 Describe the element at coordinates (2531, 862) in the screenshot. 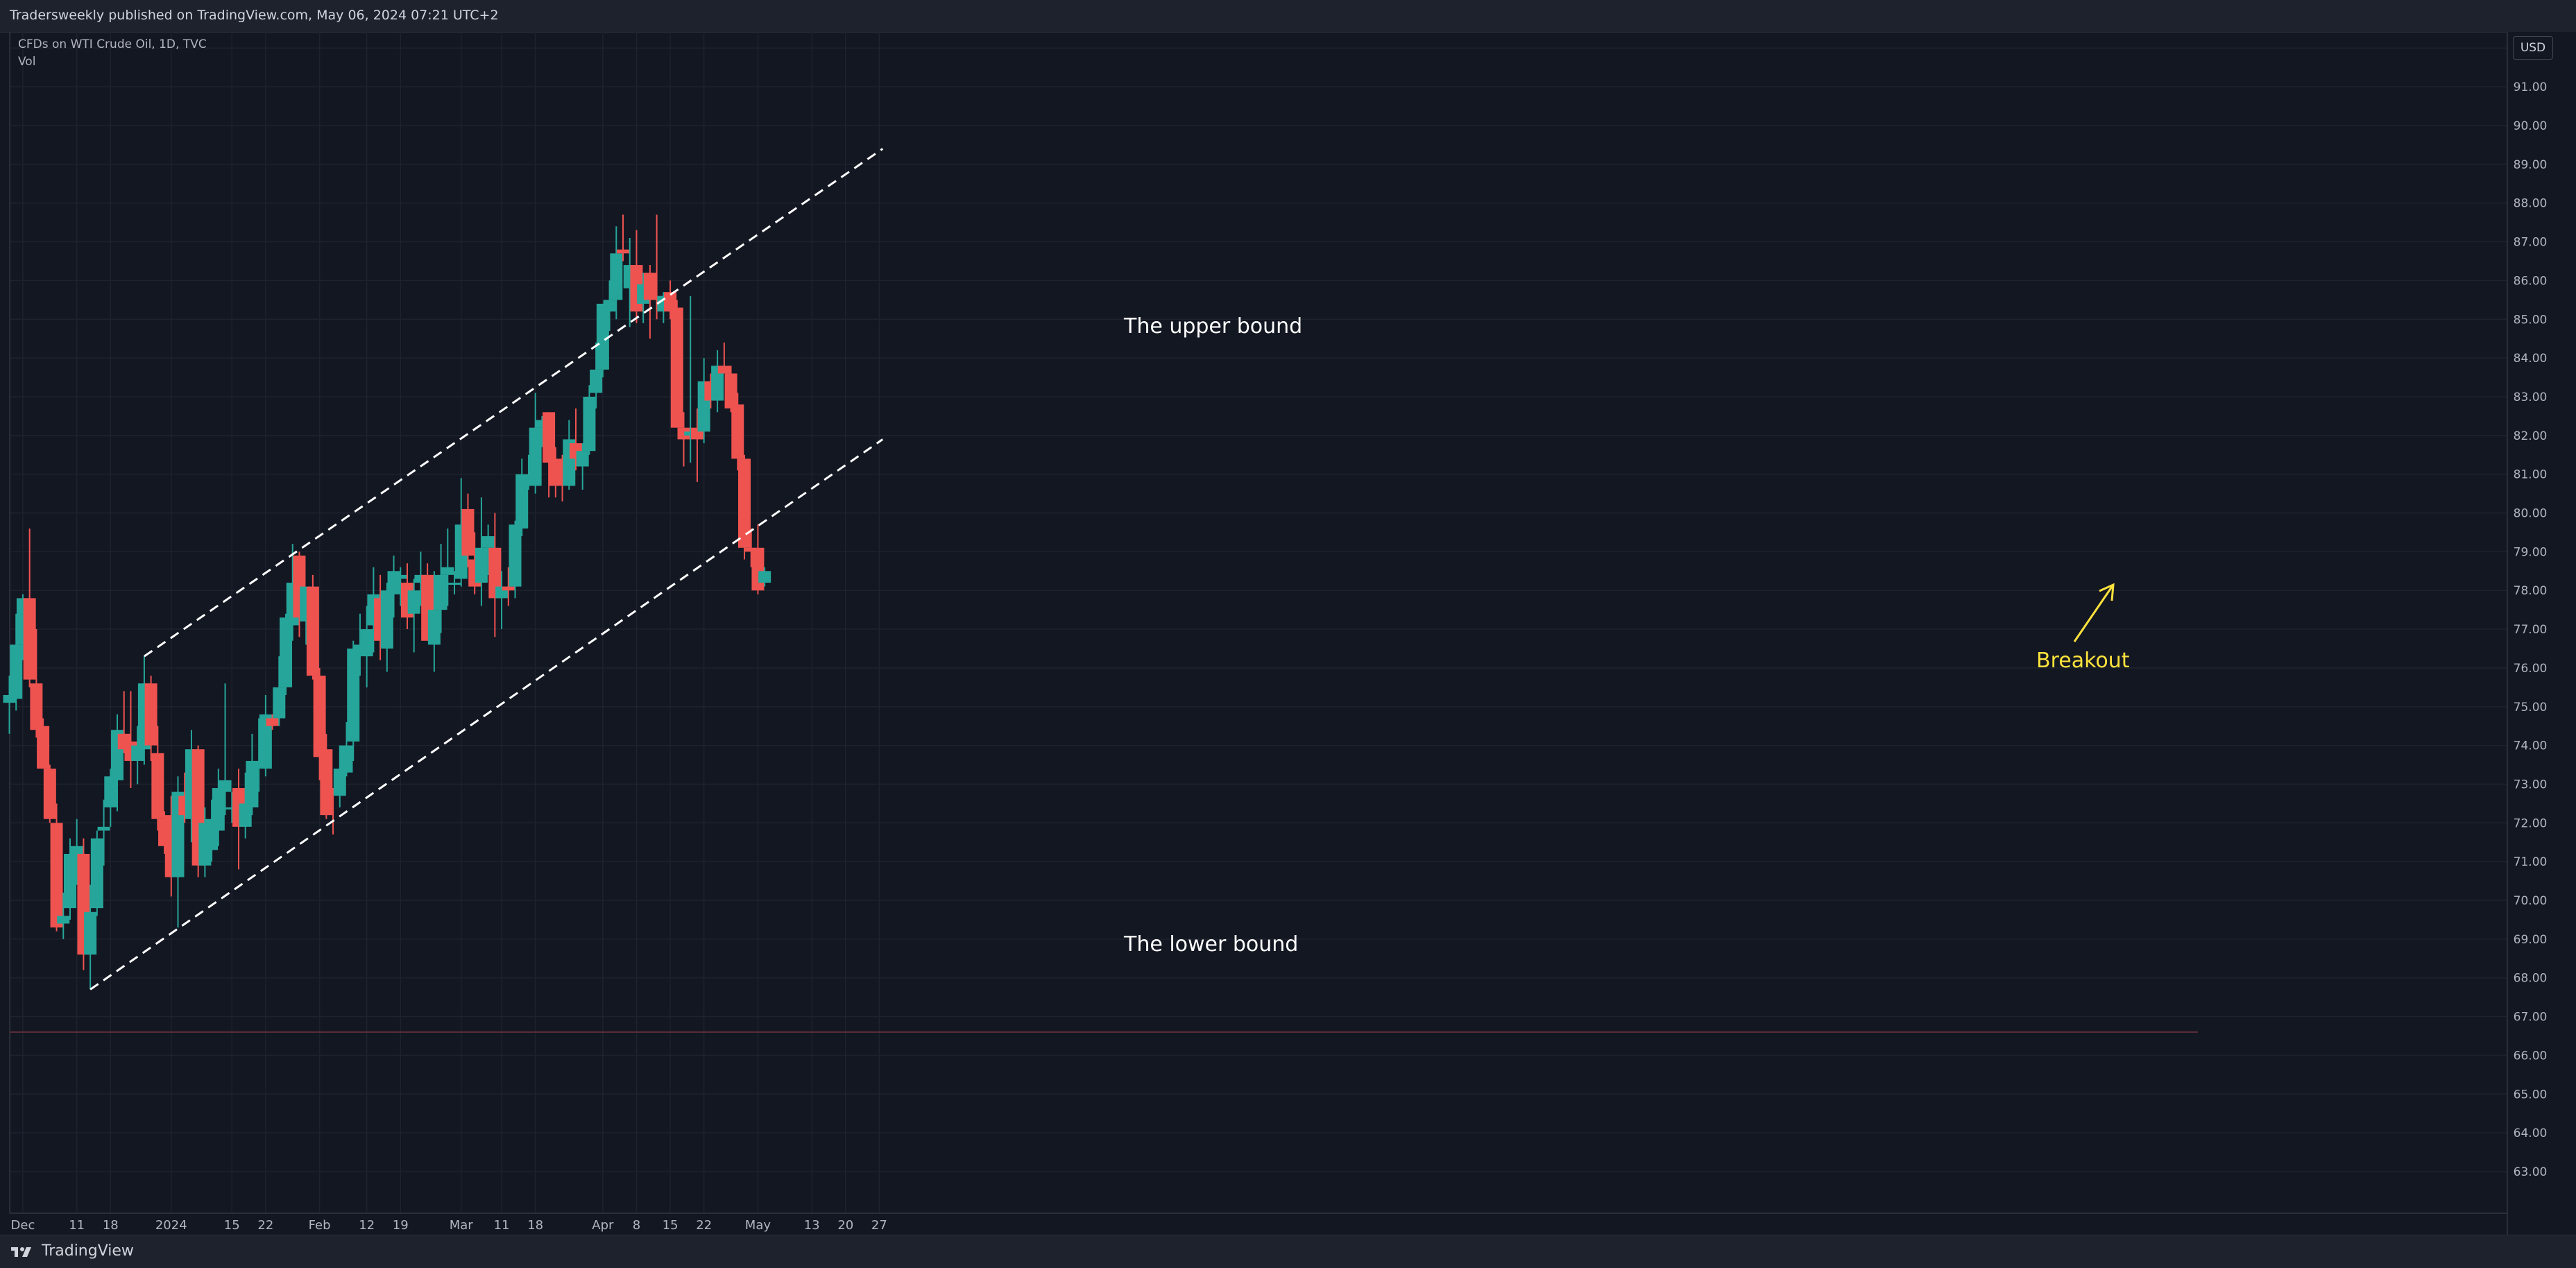

I see `price-tick-label: 71.00` at that location.